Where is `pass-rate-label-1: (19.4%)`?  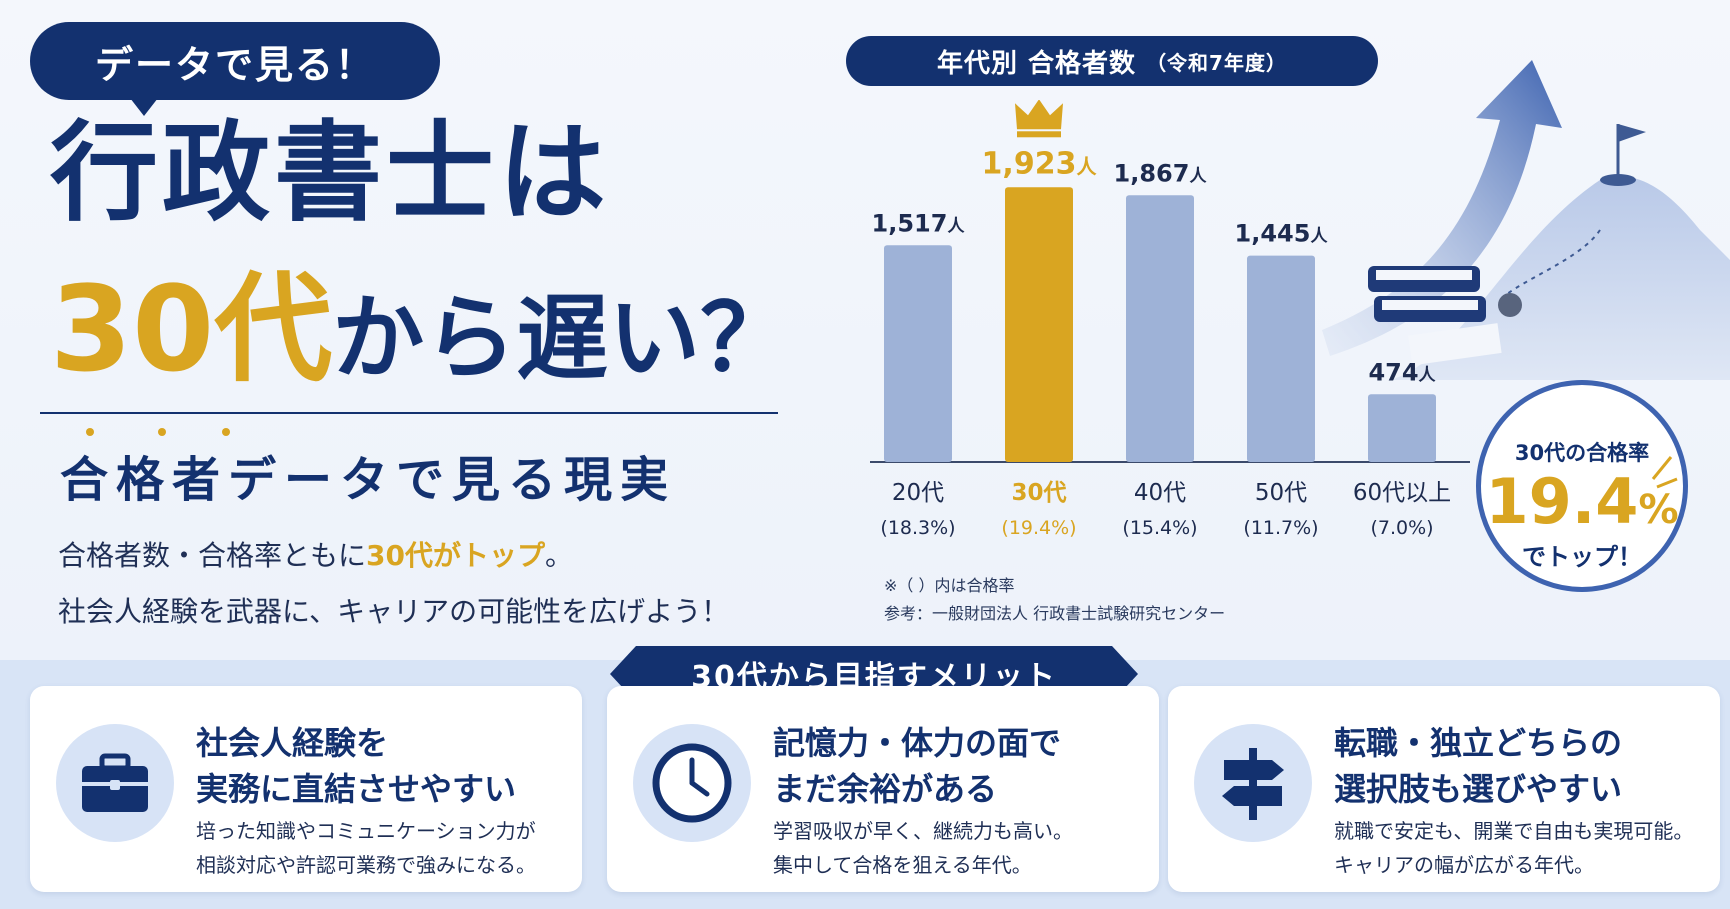
pass-rate-label-1: (19.4%) is located at coordinates (1038, 528).